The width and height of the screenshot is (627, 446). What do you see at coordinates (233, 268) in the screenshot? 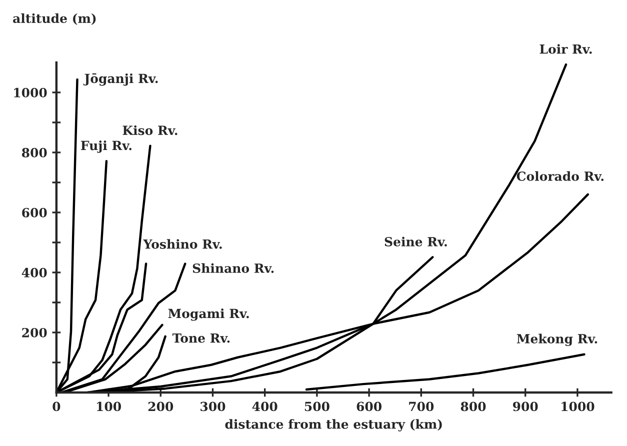
I see `series-label: Shinano Rv.` at bounding box center [233, 268].